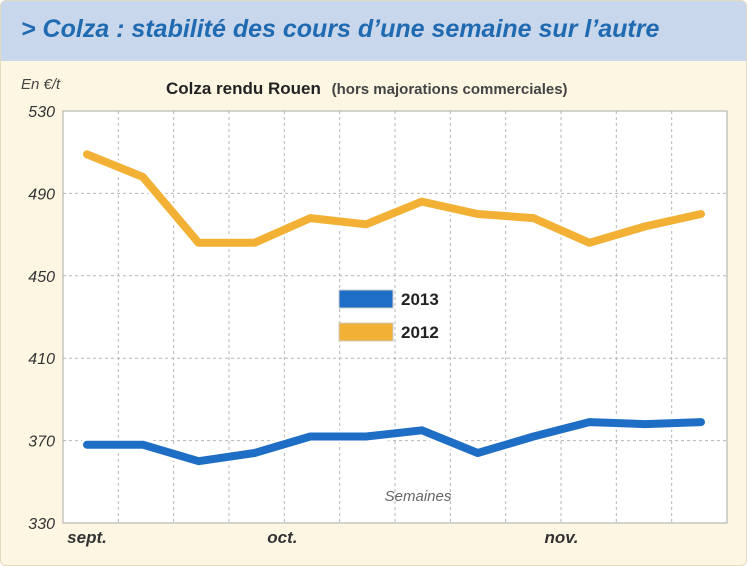  I want to click on y-tick-label: 410, so click(41, 359).